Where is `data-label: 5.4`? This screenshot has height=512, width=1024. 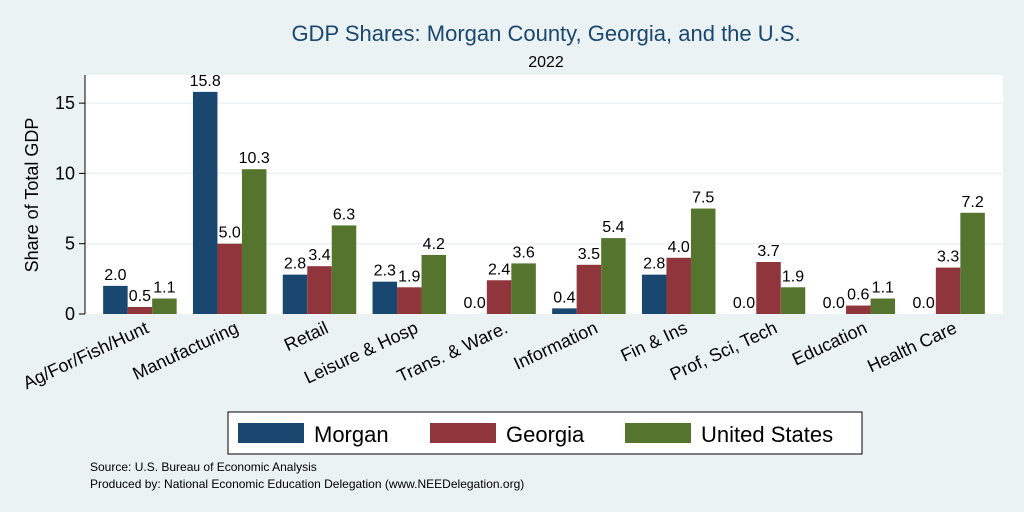 data-label: 5.4 is located at coordinates (613, 227).